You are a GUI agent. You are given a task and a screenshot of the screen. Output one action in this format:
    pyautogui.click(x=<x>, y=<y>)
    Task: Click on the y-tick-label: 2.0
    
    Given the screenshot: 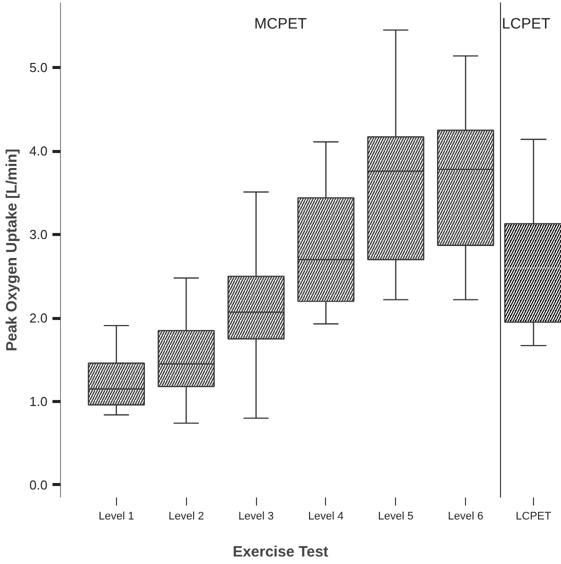 What is the action you would take?
    pyautogui.click(x=38, y=318)
    